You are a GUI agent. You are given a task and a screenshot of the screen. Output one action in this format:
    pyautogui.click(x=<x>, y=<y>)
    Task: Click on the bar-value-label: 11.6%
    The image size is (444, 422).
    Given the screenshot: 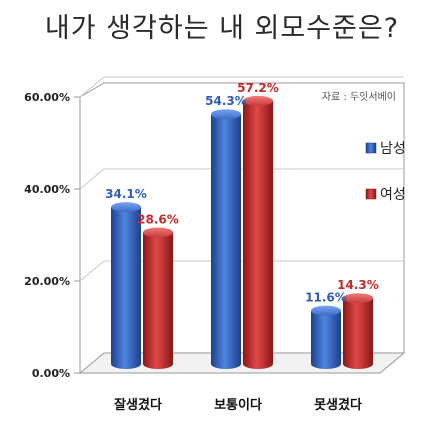 What is the action you would take?
    pyautogui.click(x=326, y=298)
    